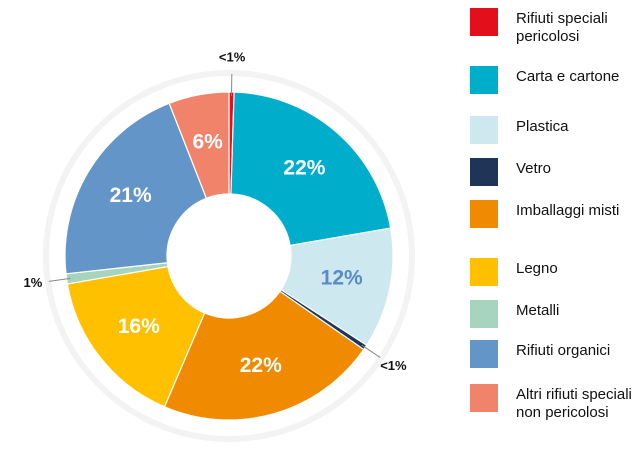 Image resolution: width=642 pixels, height=450 pixels. I want to click on legend-item: Vetro, so click(556, 172).